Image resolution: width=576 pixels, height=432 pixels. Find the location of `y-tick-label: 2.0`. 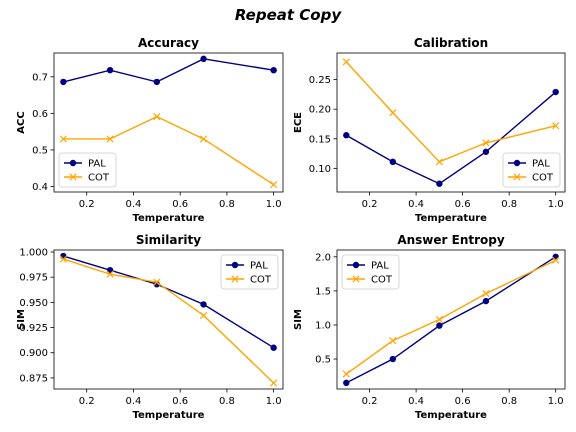

y-tick-label: 2.0 is located at coordinates (323, 257).